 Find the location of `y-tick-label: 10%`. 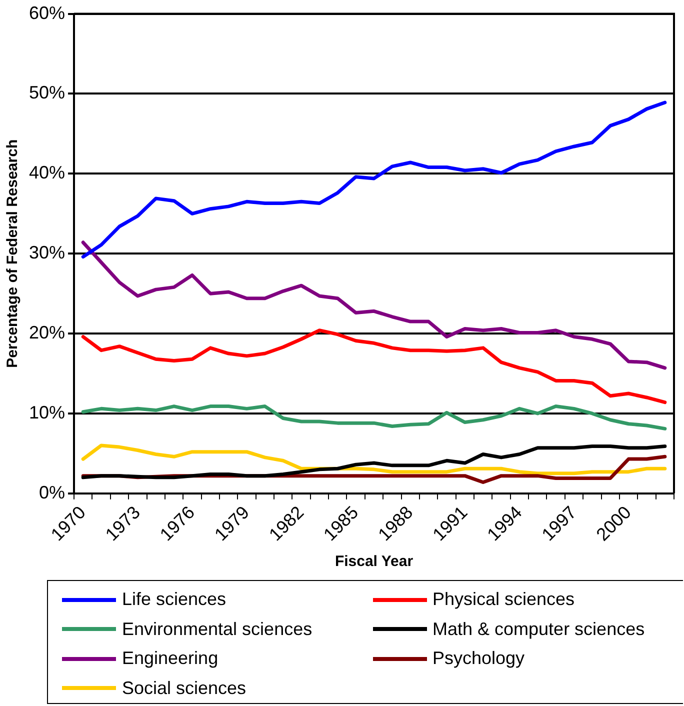

y-tick-label: 10% is located at coordinates (47, 412).